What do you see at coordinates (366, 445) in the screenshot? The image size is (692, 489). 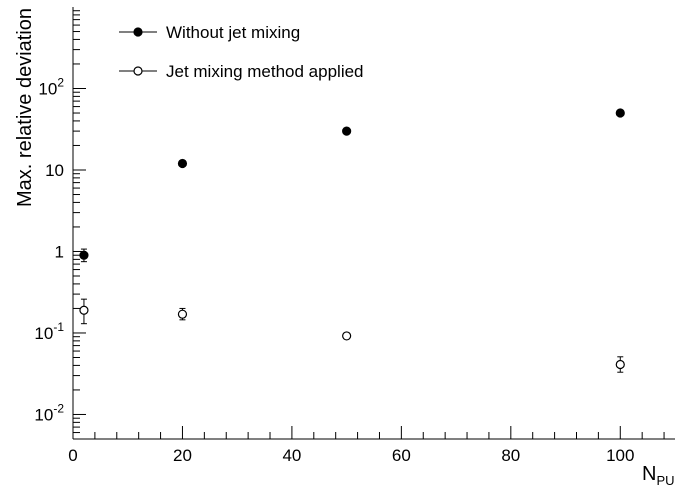 I see `x-axis-ticks: 0 20 40 60 80 100` at bounding box center [366, 445].